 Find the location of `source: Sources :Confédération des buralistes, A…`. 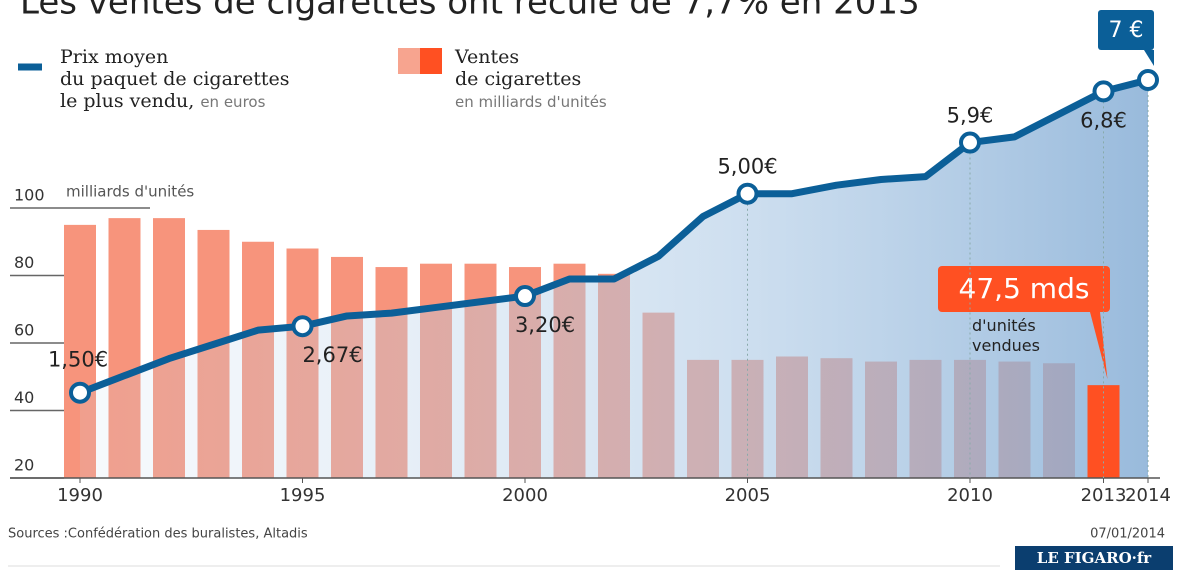

source: Sources :Confédération des buralistes, A… is located at coordinates (158, 534).